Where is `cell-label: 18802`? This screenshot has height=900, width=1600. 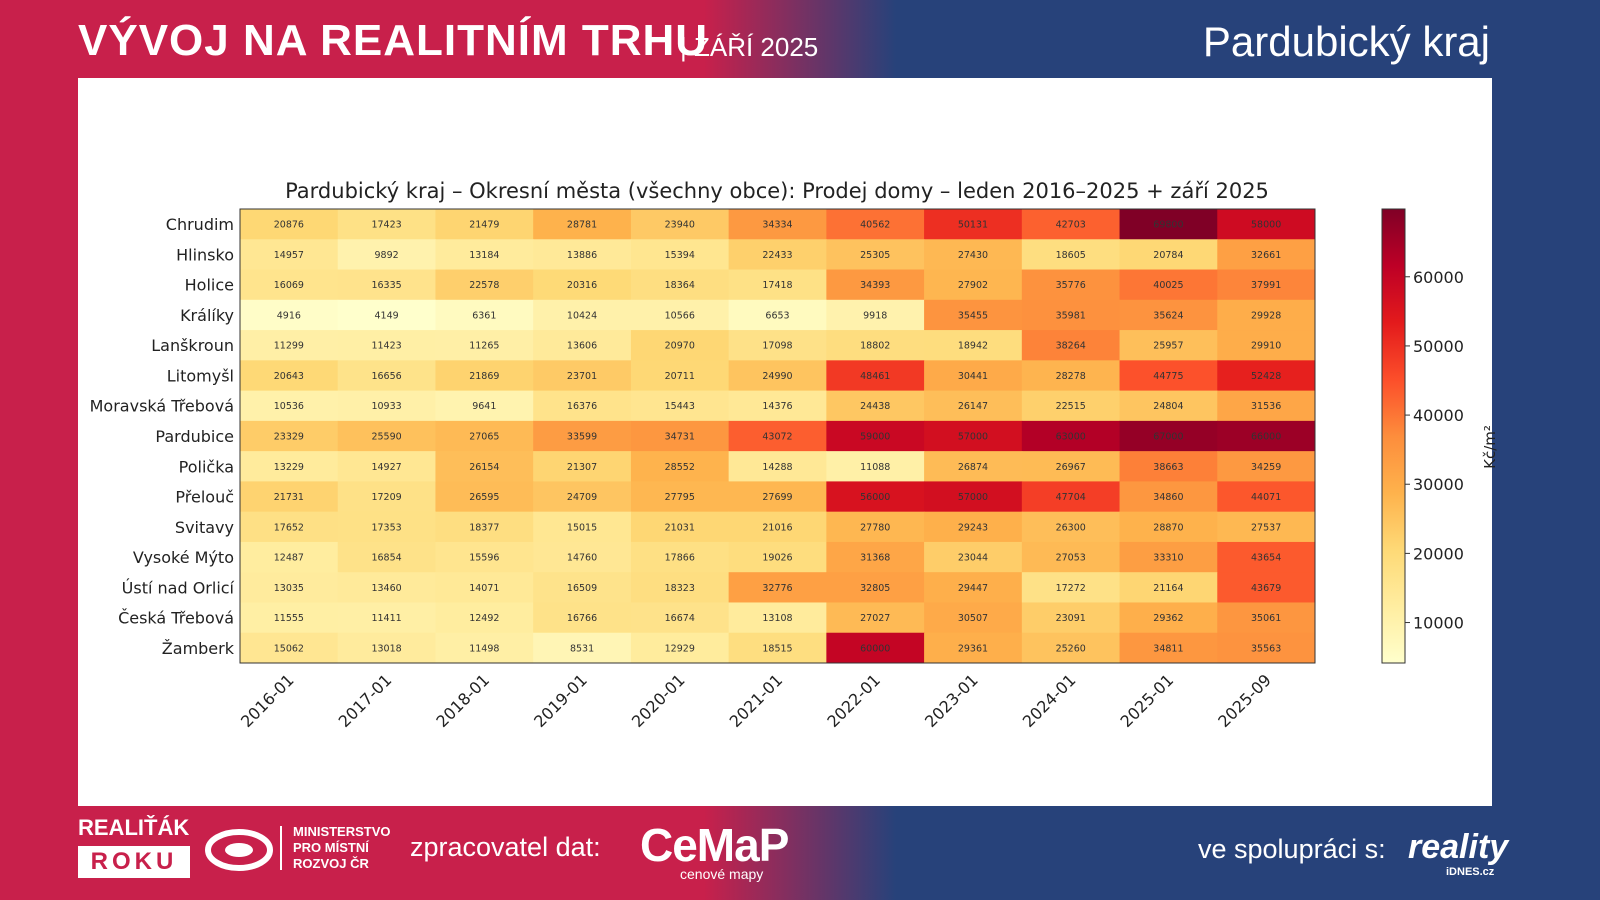 cell-label: 18802 is located at coordinates (875, 346).